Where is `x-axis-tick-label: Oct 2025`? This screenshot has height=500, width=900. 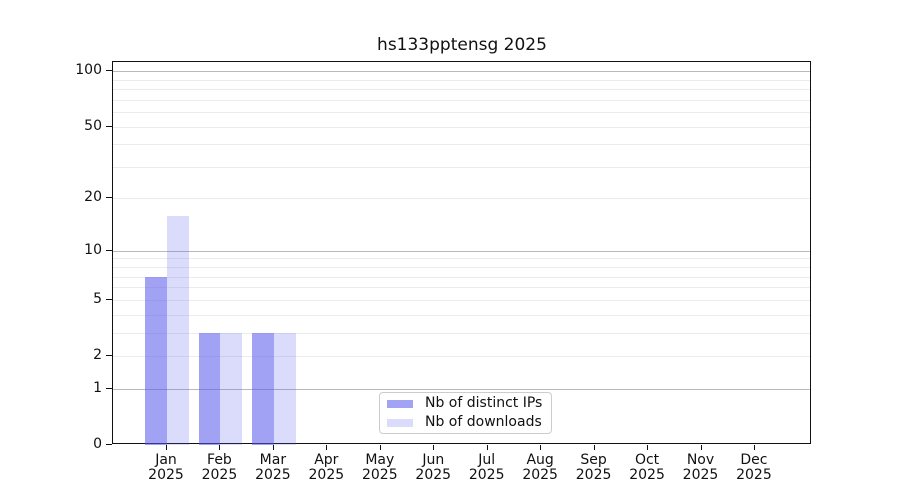
x-axis-tick-label: Oct 2025 is located at coordinates (647, 467).